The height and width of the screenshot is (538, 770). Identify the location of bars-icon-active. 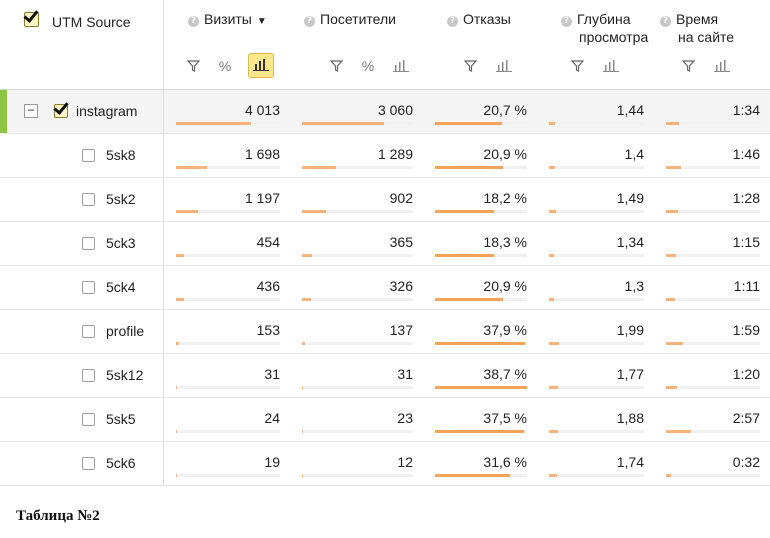
(261, 65).